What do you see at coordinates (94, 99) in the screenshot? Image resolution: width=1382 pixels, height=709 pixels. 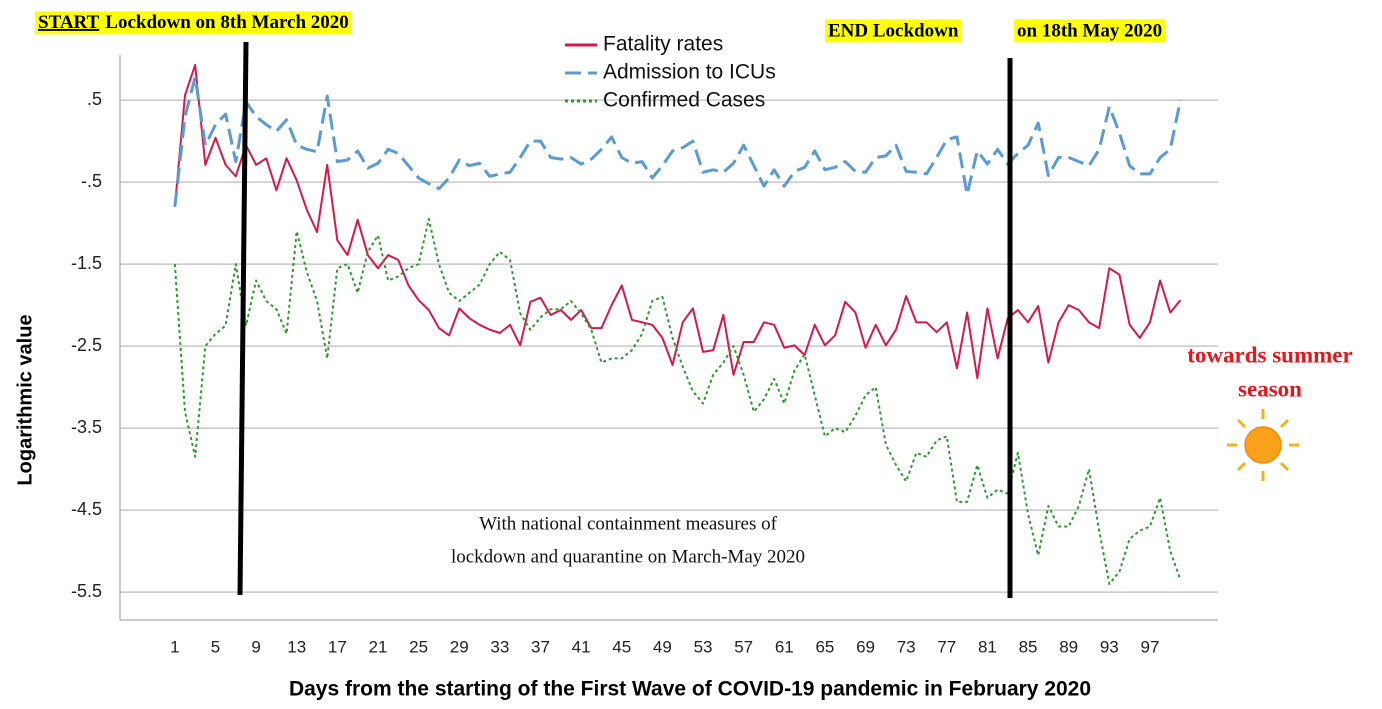 I see `y-tick-label: .5` at bounding box center [94, 99].